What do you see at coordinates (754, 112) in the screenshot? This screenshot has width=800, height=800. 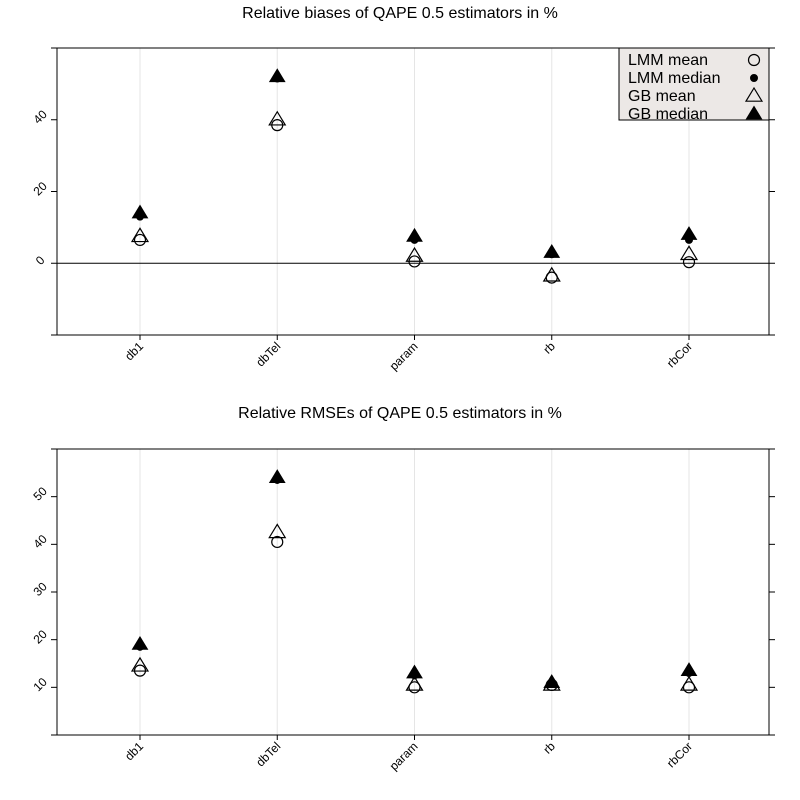 I see `legend-marker-filled-triangle` at bounding box center [754, 112].